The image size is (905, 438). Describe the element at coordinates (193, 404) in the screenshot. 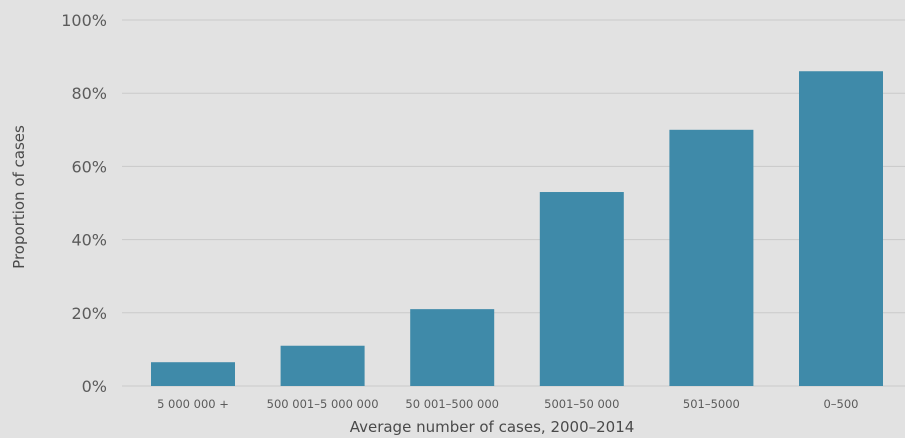

I see `x-tick-label: 5 000 000 +` at that location.